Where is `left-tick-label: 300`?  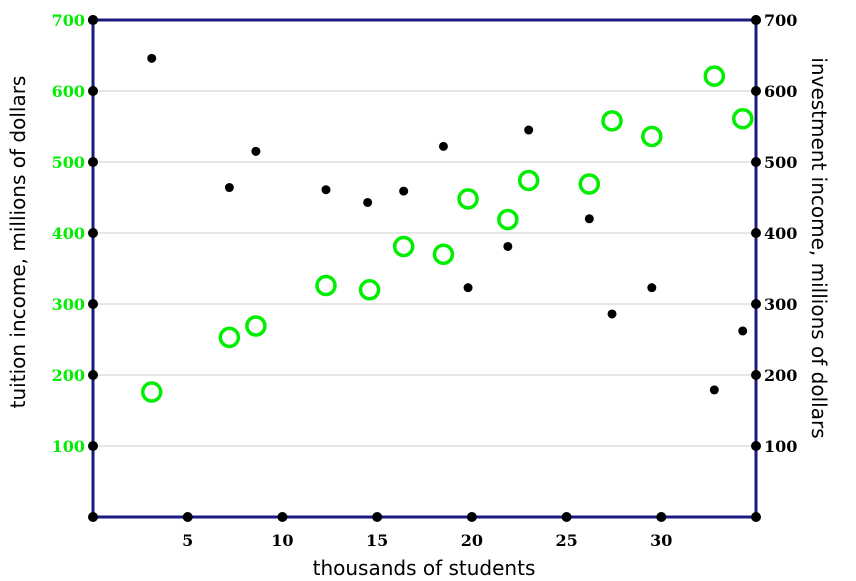 left-tick-label: 300 is located at coordinates (68, 304).